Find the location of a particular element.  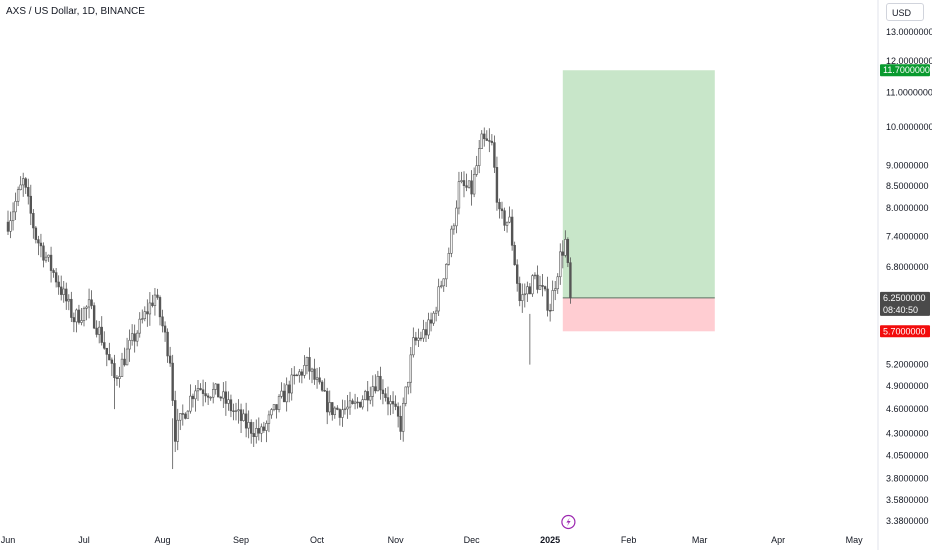

y-tick-label: 12.0000000 is located at coordinates (909, 61).